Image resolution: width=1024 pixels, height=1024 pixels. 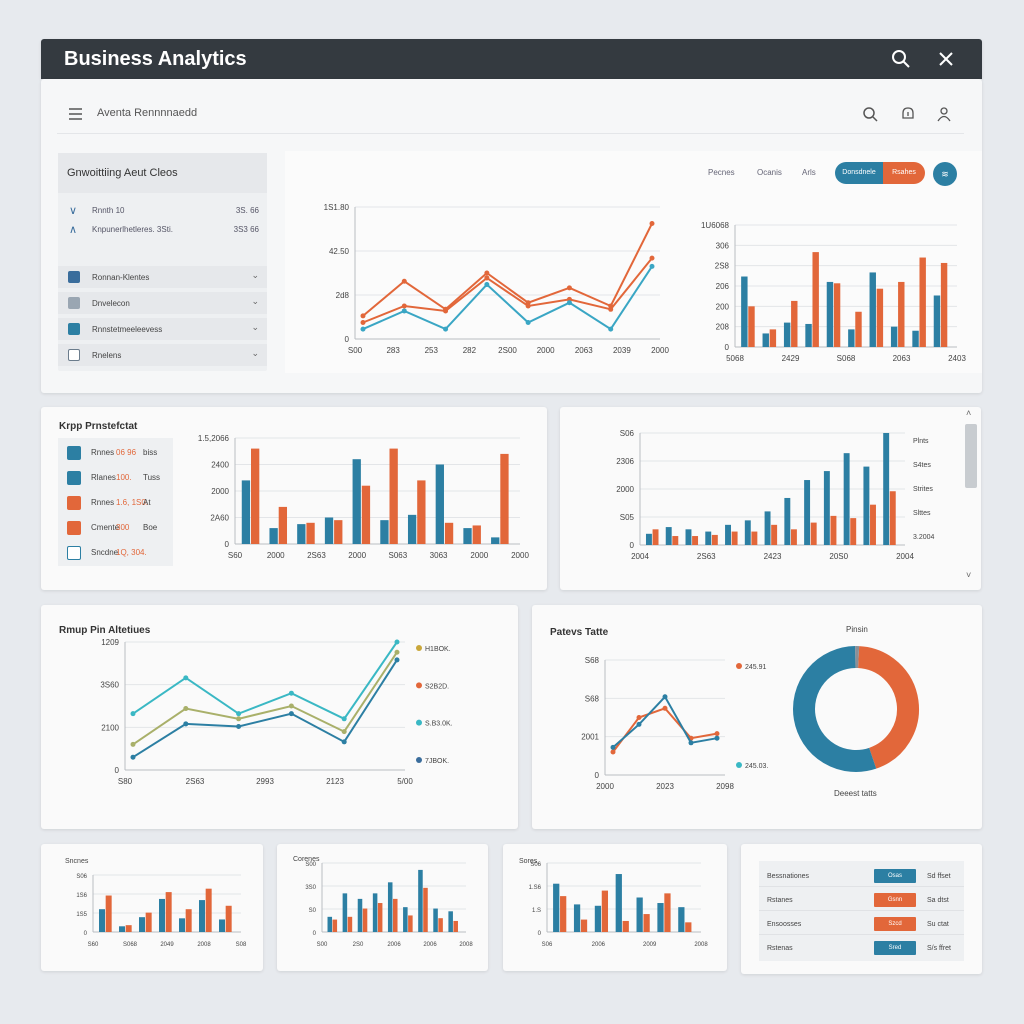 What do you see at coordinates (721, 172) in the screenshot?
I see `filter-link: Pecnes` at bounding box center [721, 172].